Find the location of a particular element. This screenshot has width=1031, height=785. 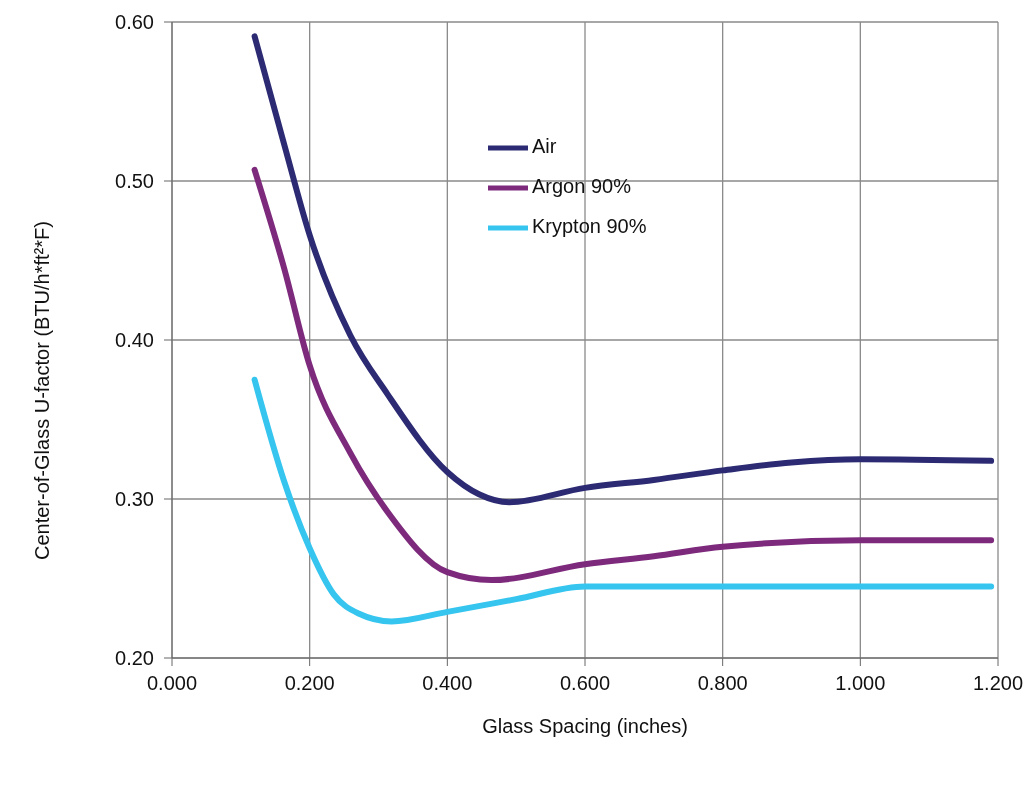

x-axis-title: Glass Spacing (inches) is located at coordinates (585, 726).